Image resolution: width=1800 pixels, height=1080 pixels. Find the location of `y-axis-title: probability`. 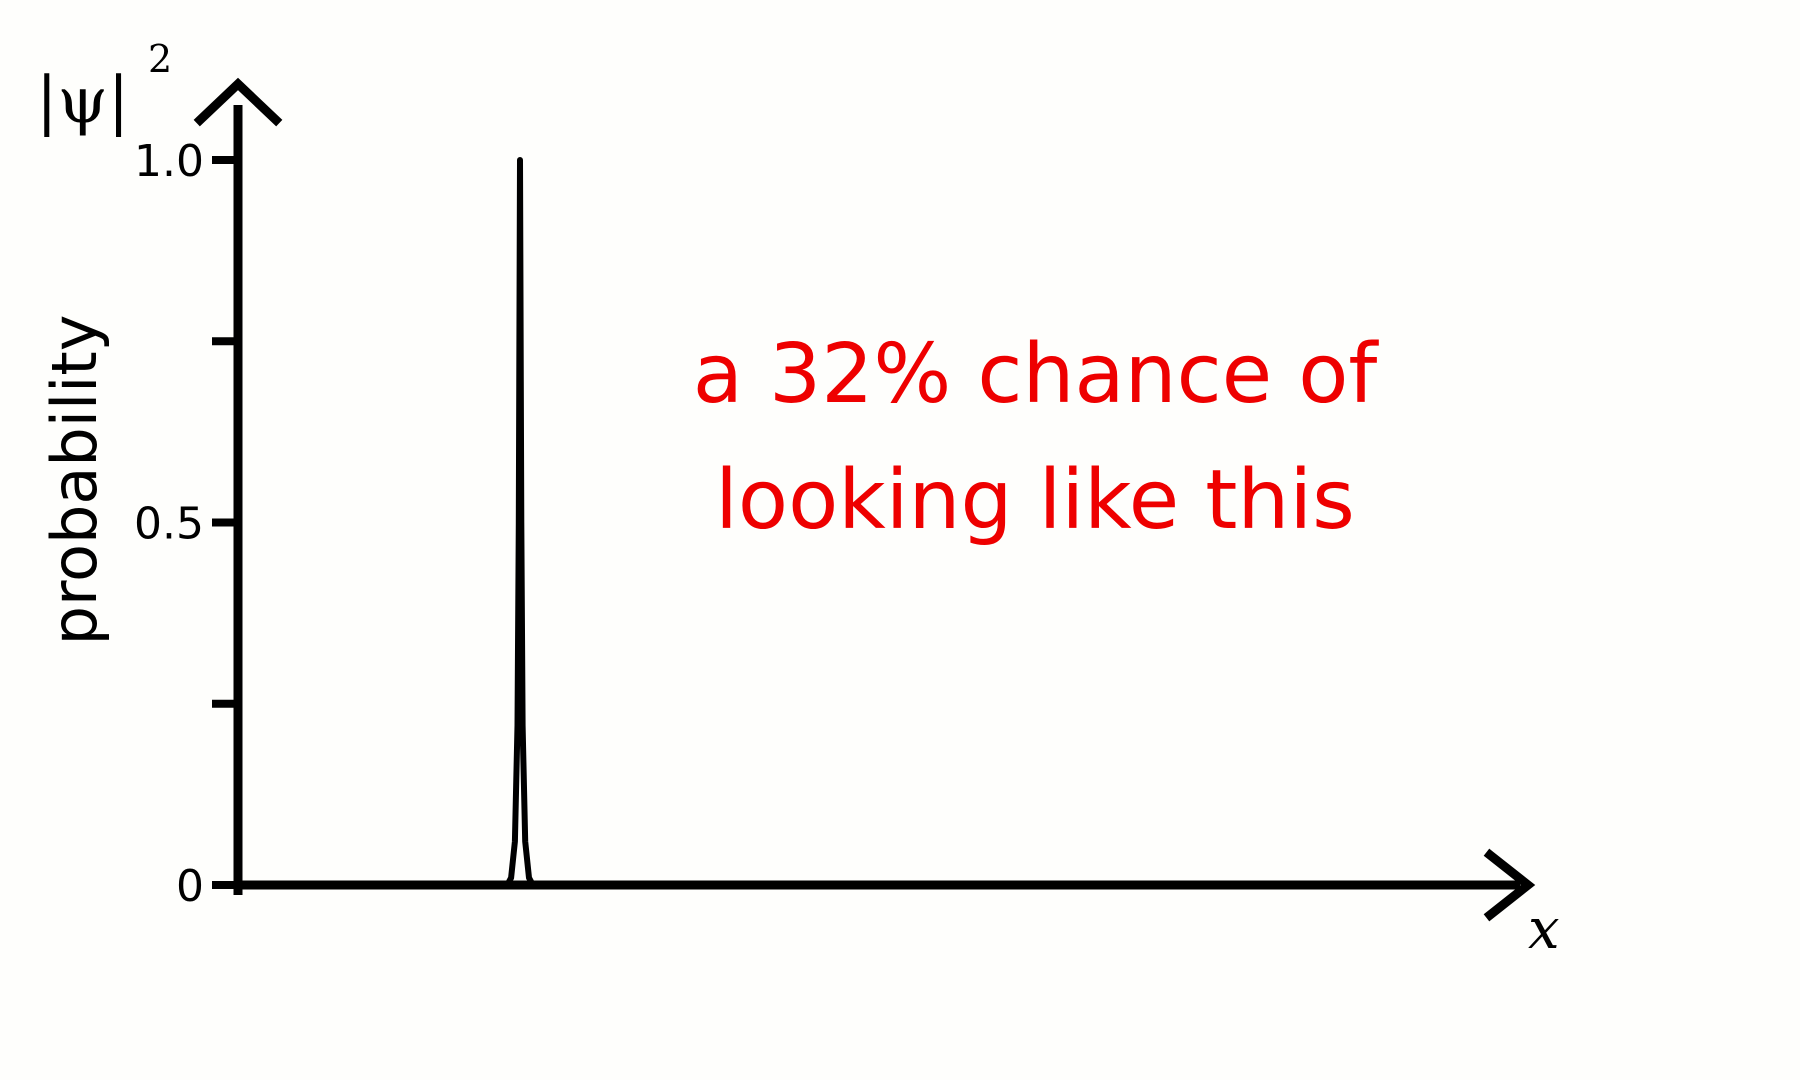

y-axis-title: probability is located at coordinates (74, 480).